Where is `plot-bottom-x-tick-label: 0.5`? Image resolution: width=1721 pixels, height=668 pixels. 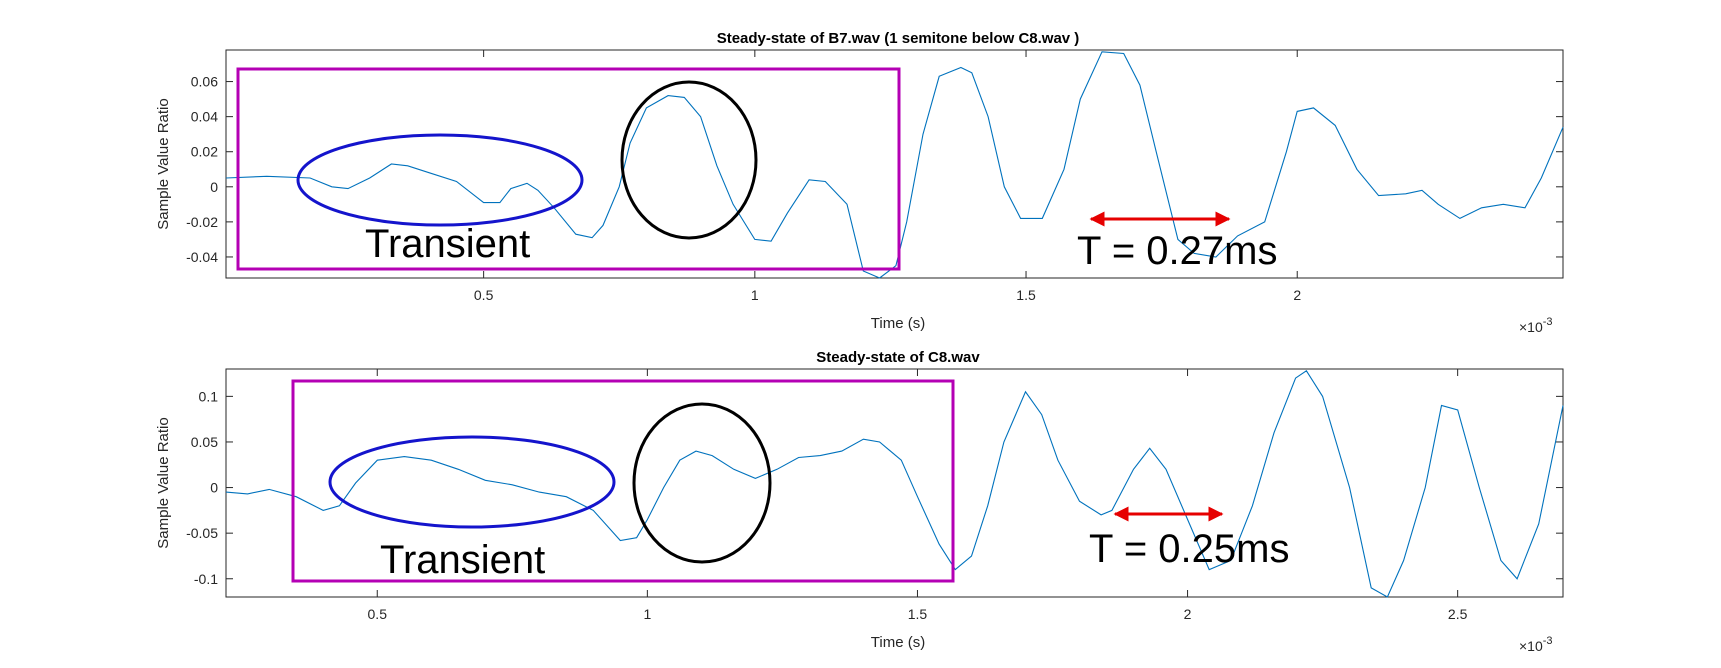 plot-bottom-x-tick-label: 0.5 is located at coordinates (378, 614).